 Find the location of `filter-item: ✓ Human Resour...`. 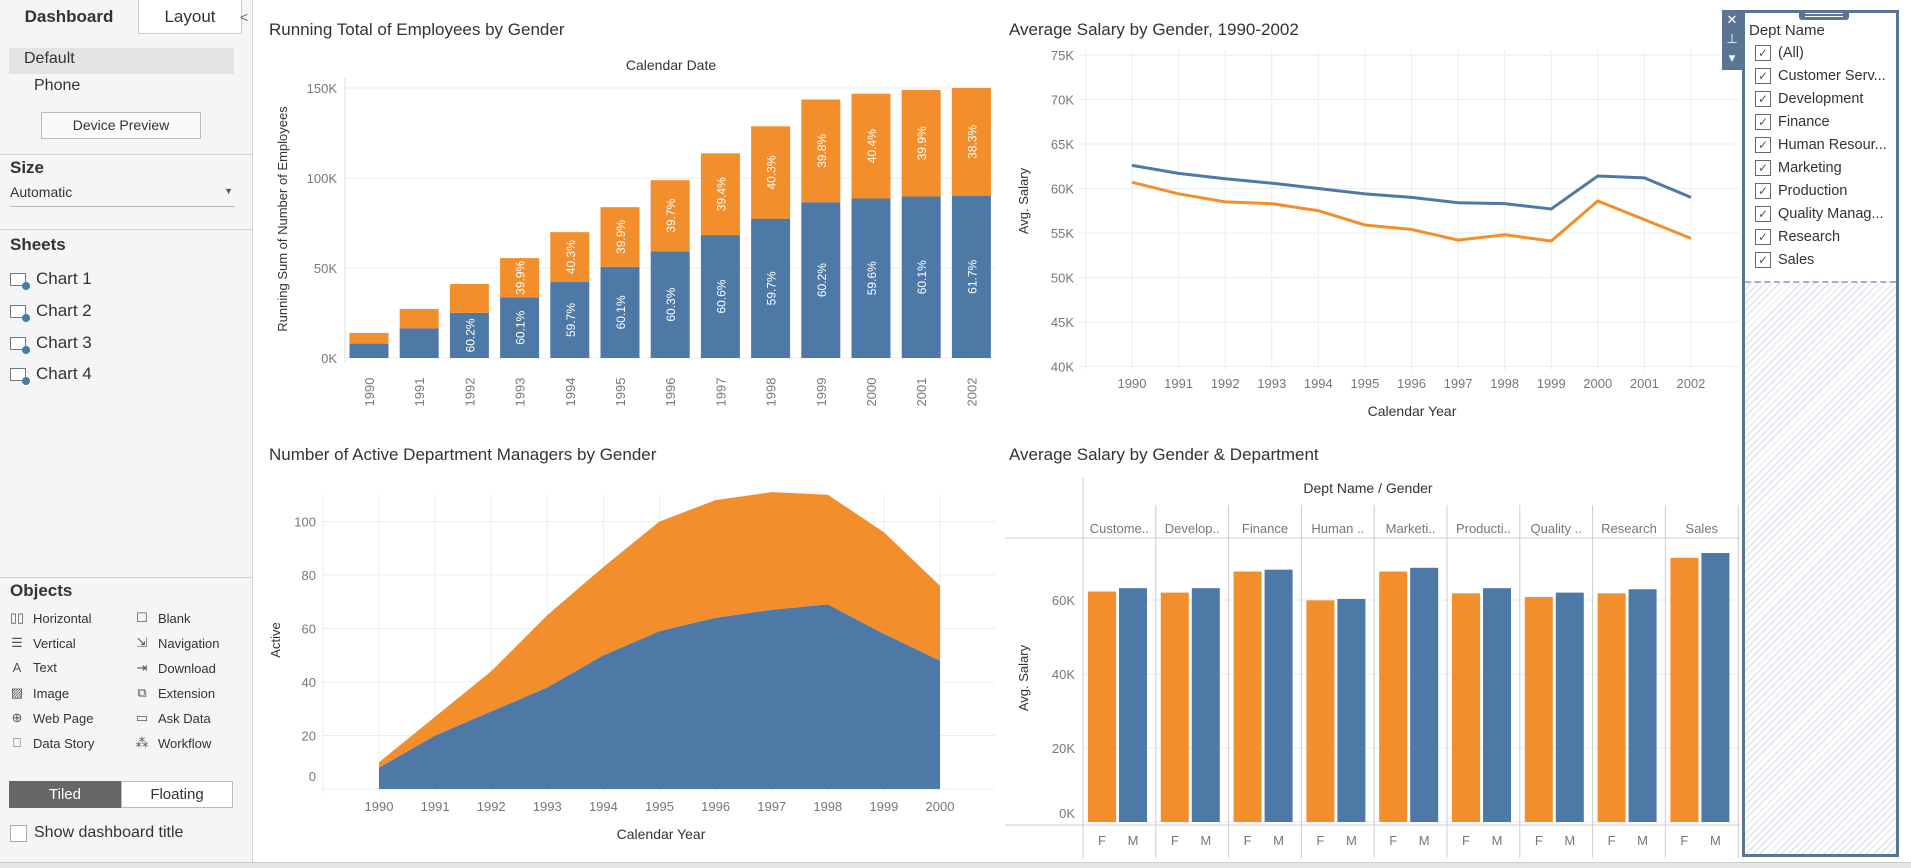

filter-item: ✓ Human Resour... is located at coordinates (1821, 145).